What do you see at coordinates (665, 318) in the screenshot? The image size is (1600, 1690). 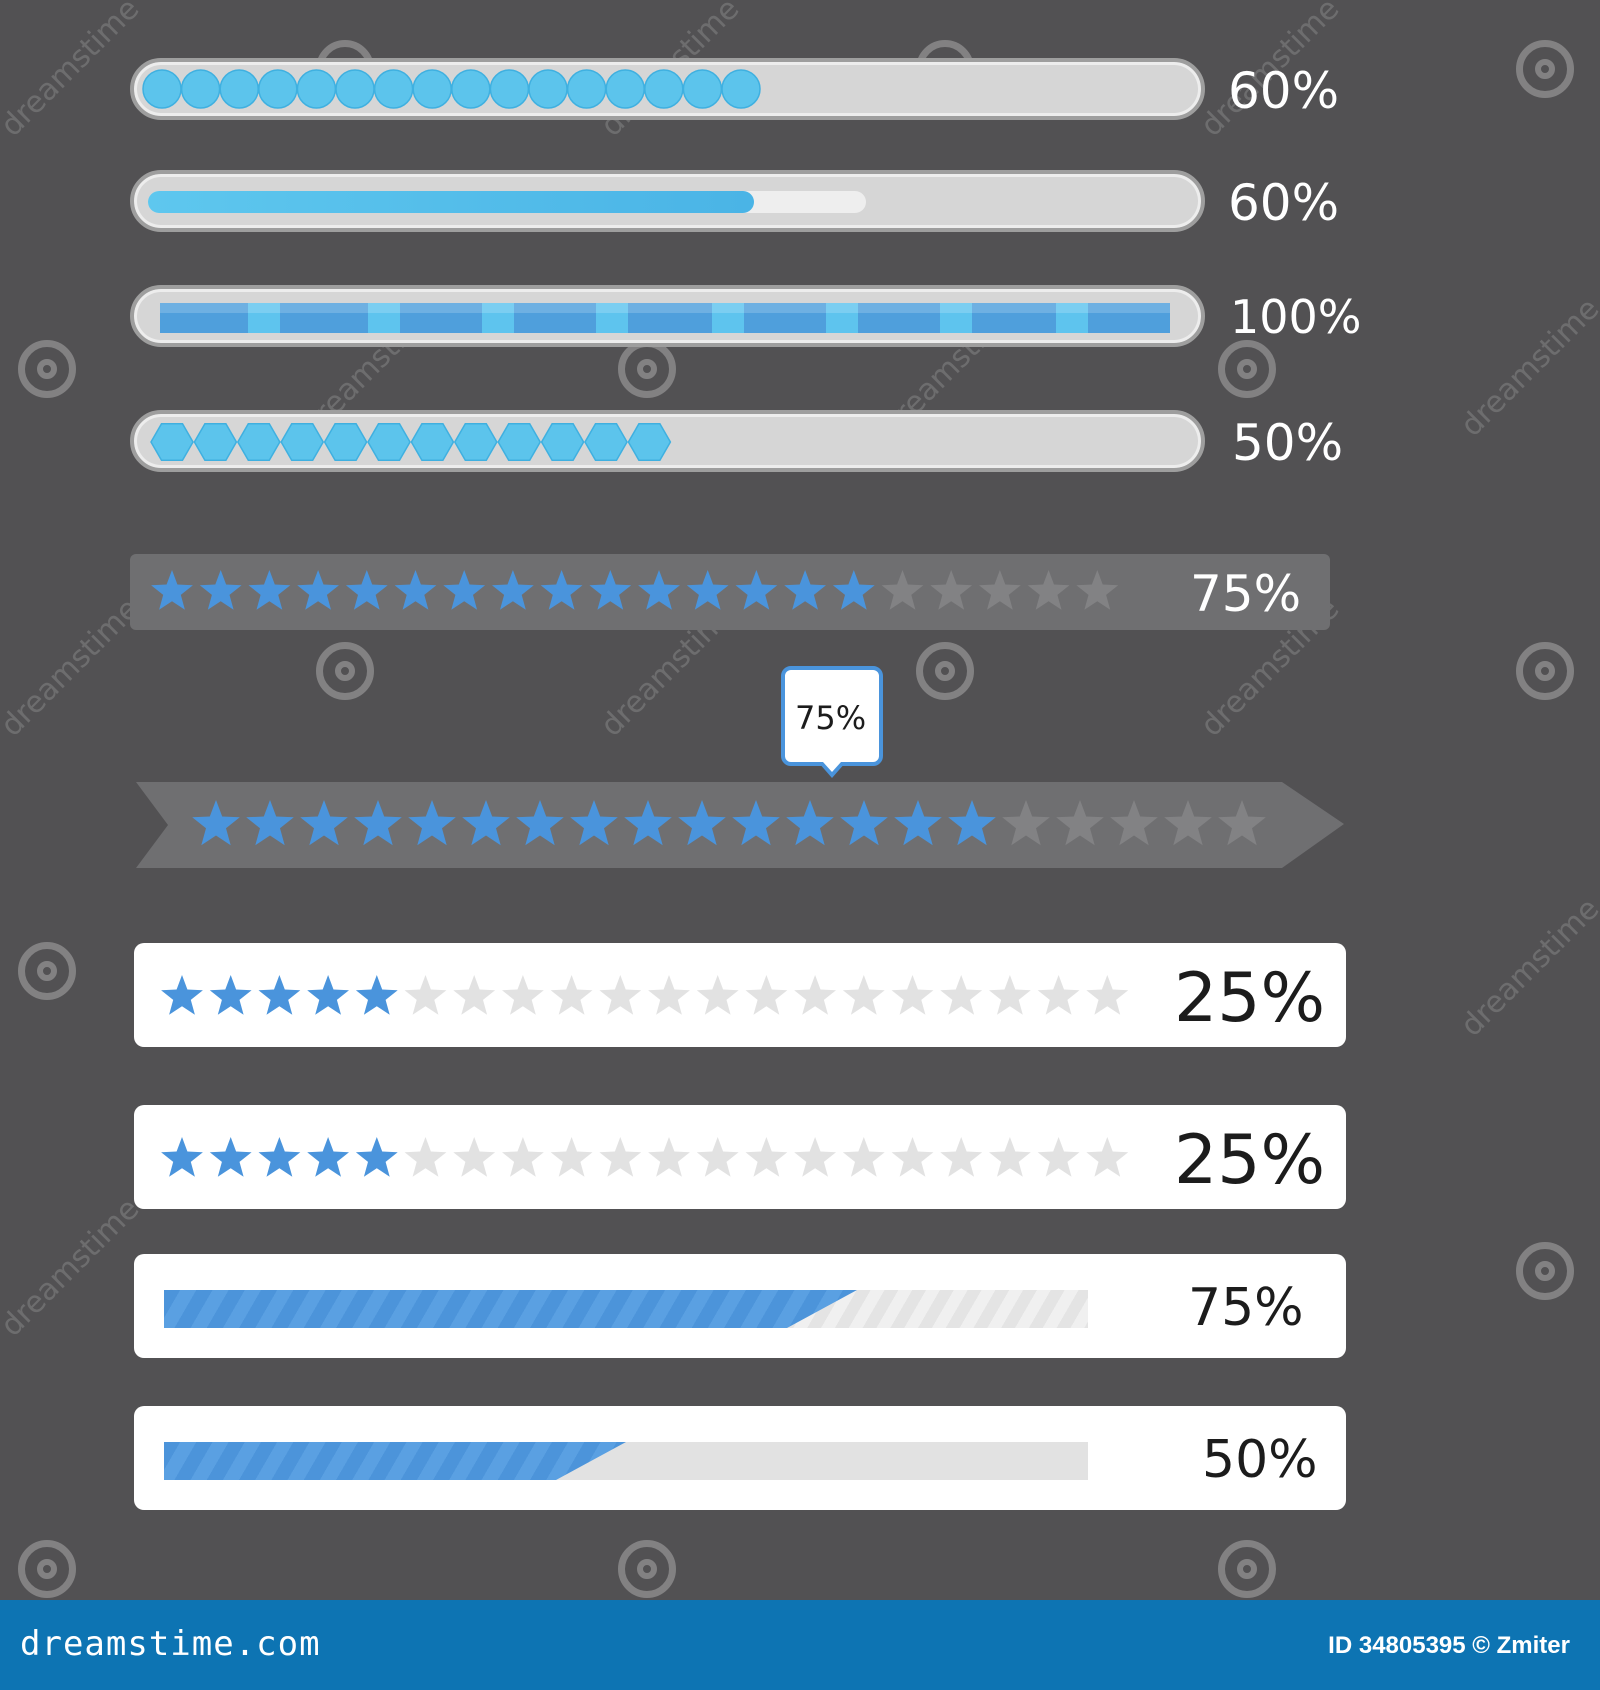 I see `segmented-fill` at bounding box center [665, 318].